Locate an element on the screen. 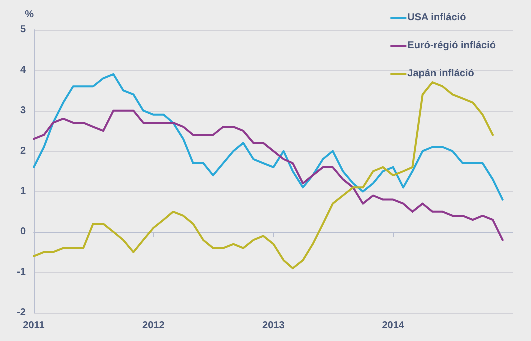 This screenshot has width=531, height=341. x-tick-label: 2012 is located at coordinates (154, 326).